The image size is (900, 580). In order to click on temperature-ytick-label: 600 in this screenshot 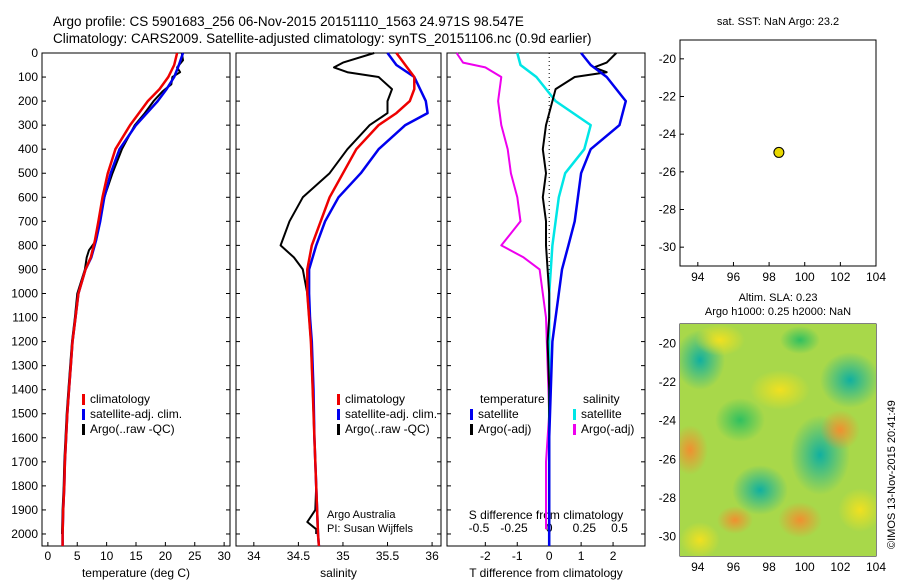, I will do `click(28, 197)`.